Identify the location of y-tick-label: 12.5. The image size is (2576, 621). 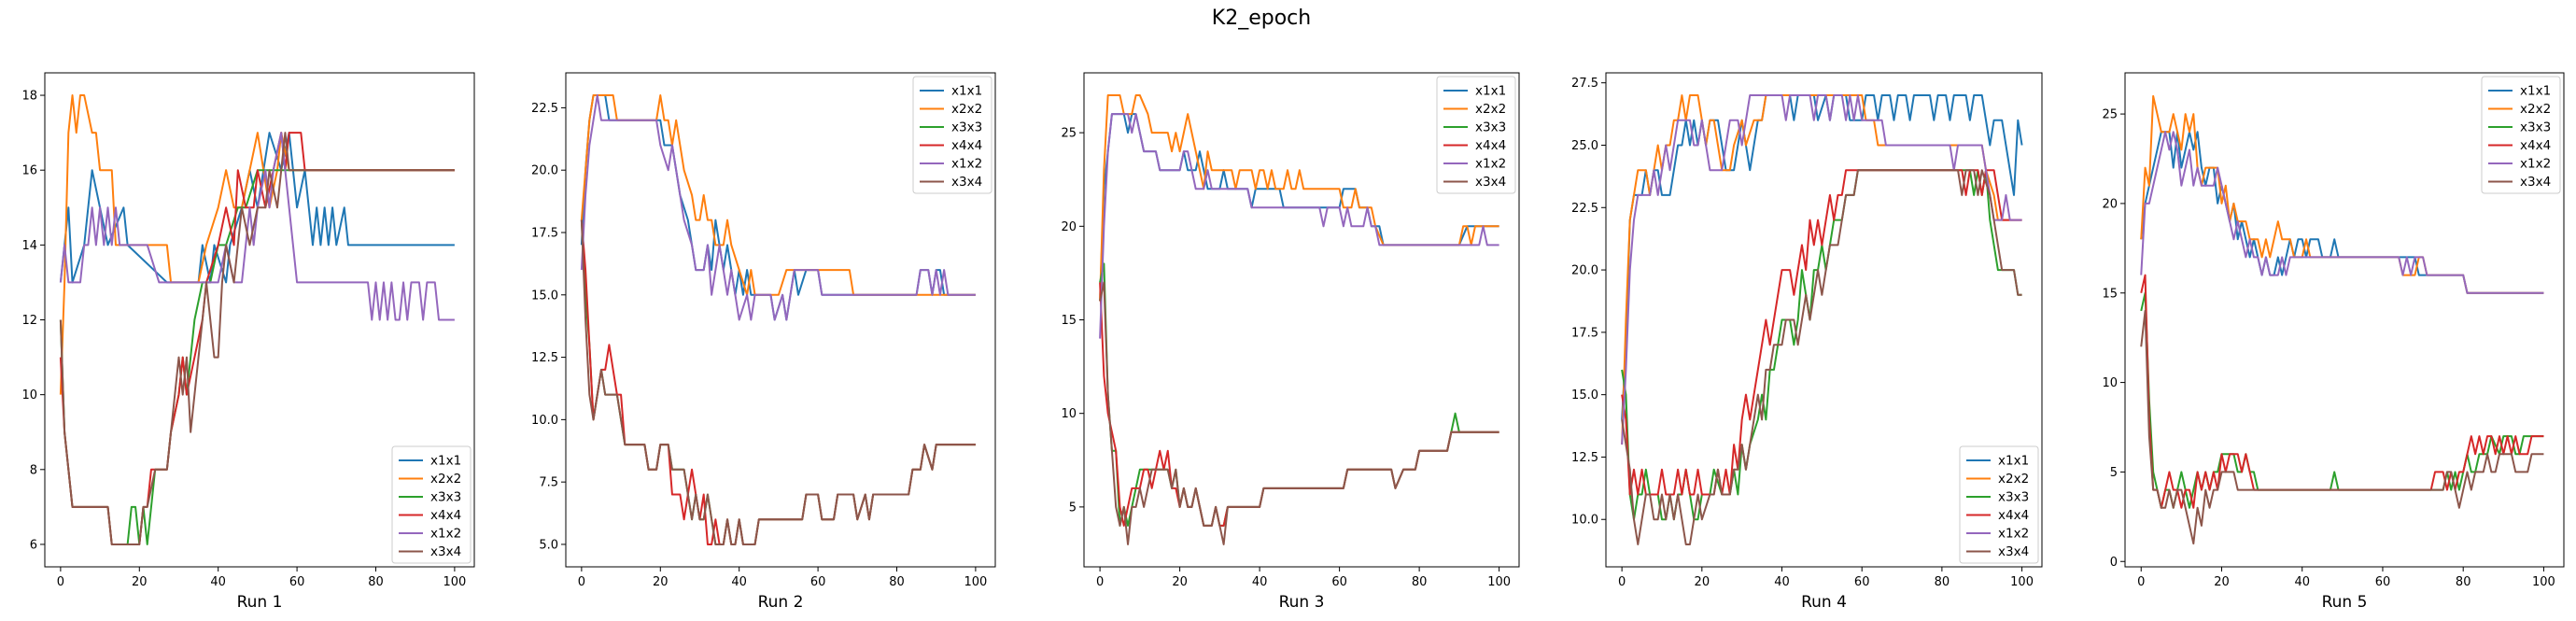
(1584, 458).